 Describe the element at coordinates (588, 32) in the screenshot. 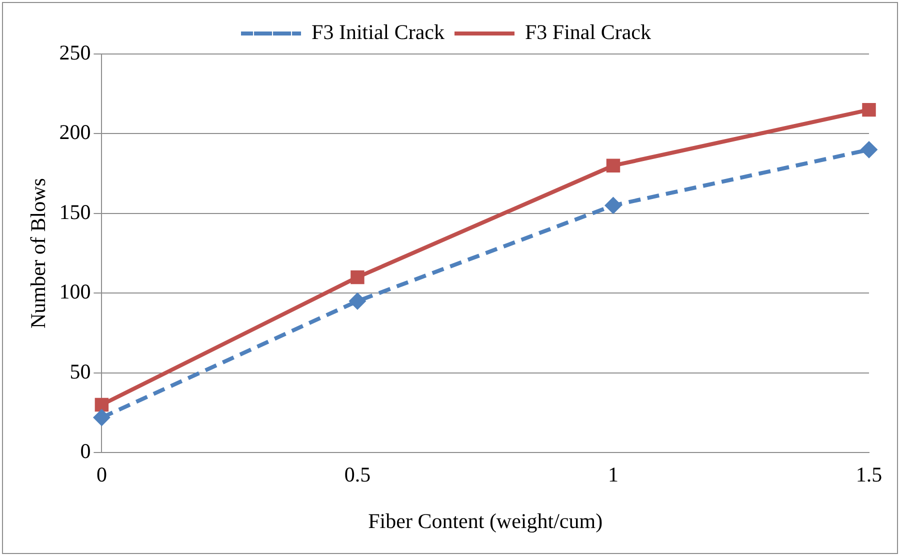

I see `legend-label: F3 Final Crack` at that location.